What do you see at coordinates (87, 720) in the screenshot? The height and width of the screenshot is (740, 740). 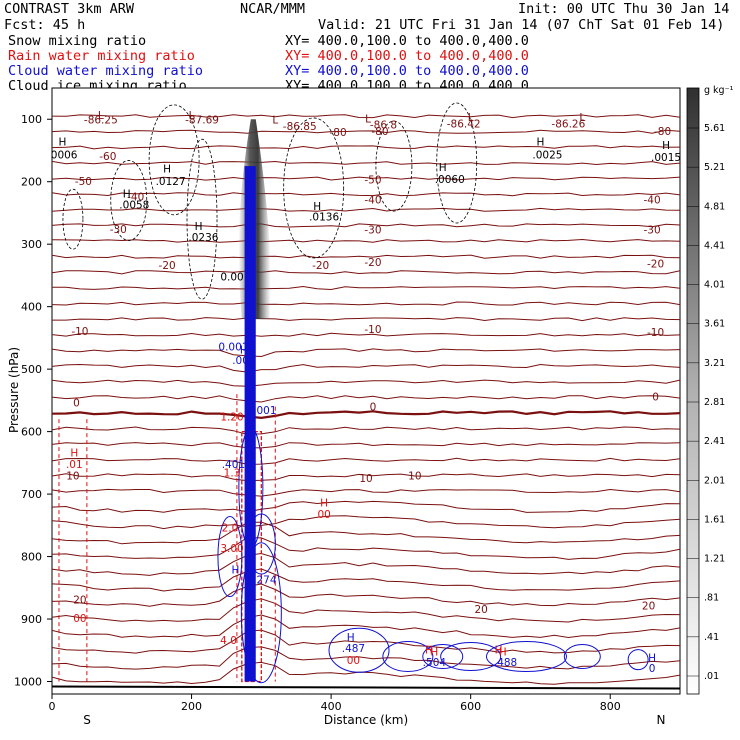 I see `x-axis-end-south: S` at bounding box center [87, 720].